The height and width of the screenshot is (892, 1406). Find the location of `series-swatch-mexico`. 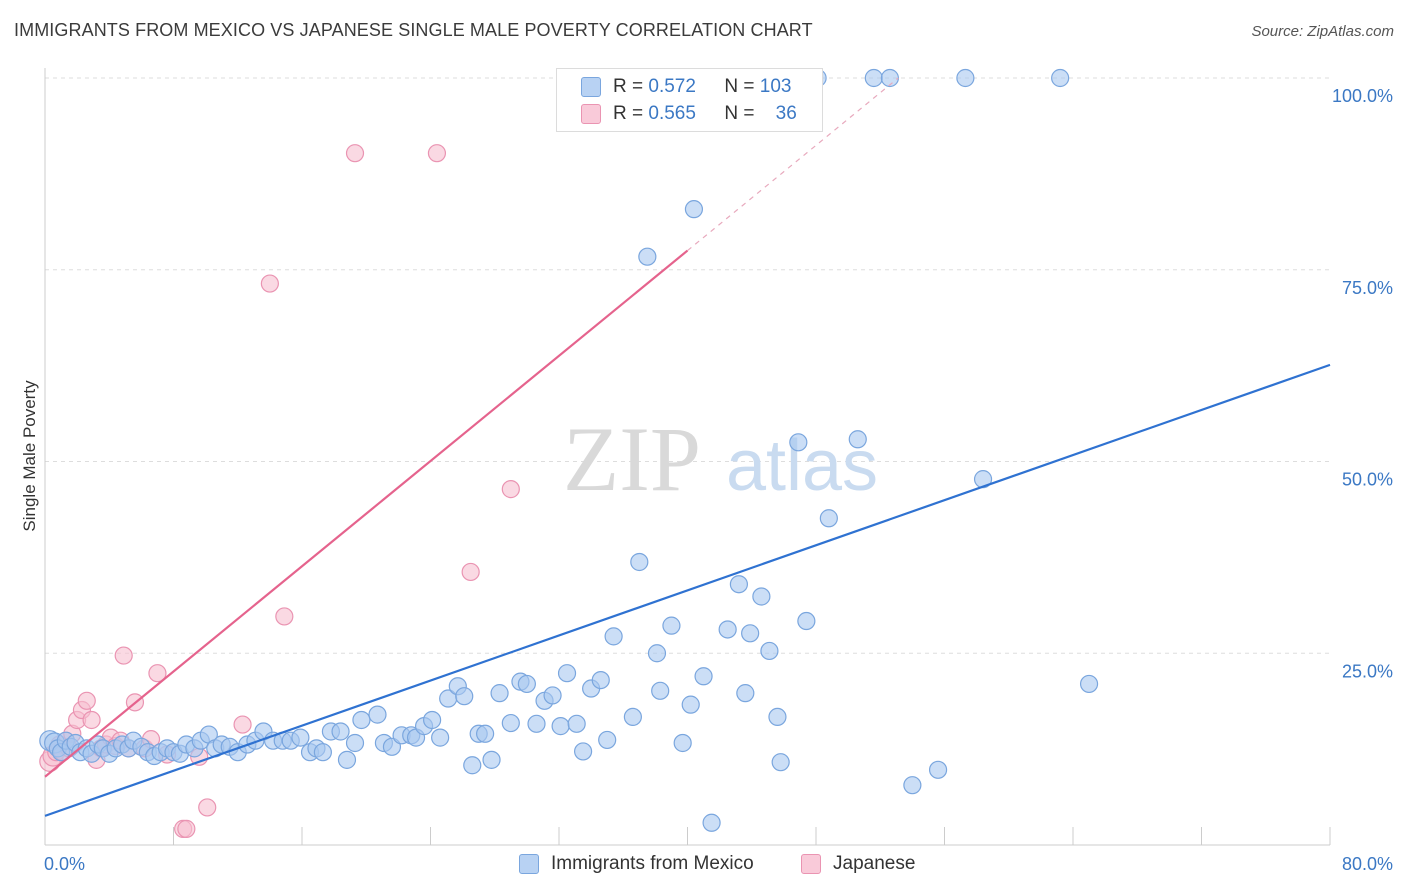

series-swatch-mexico is located at coordinates (529, 864).